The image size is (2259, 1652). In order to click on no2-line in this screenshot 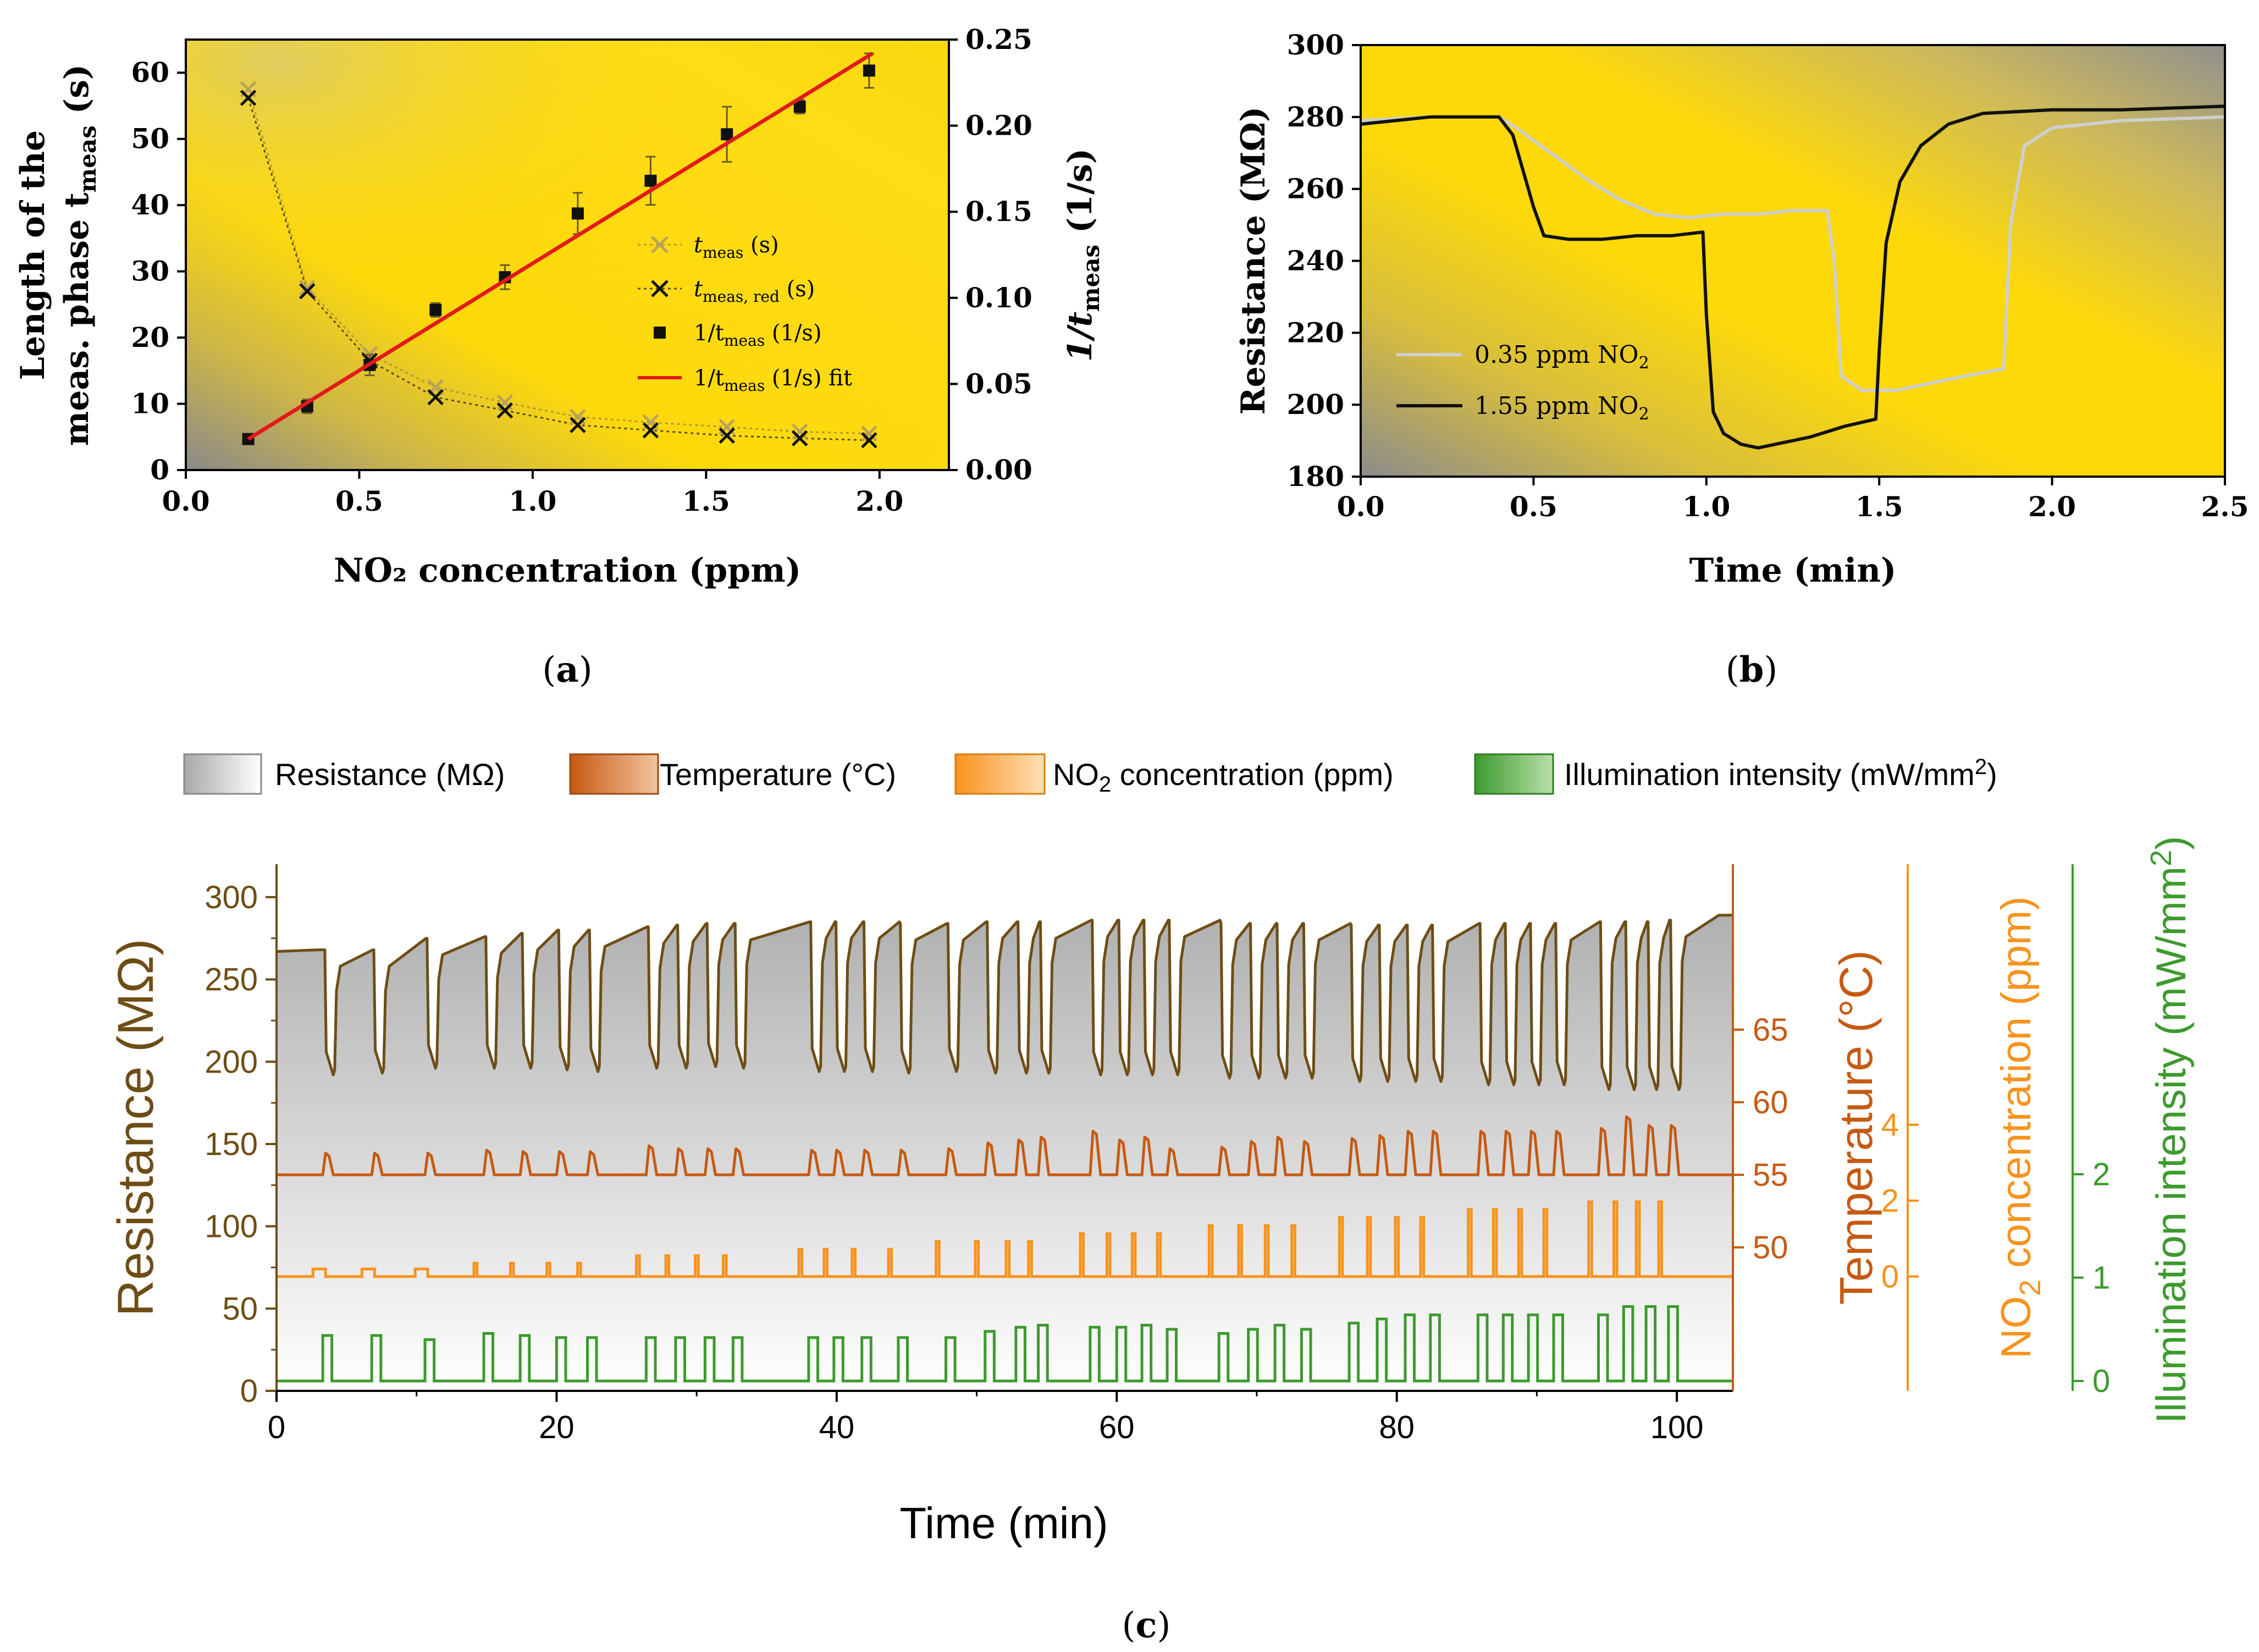, I will do `click(1005, 1239)`.